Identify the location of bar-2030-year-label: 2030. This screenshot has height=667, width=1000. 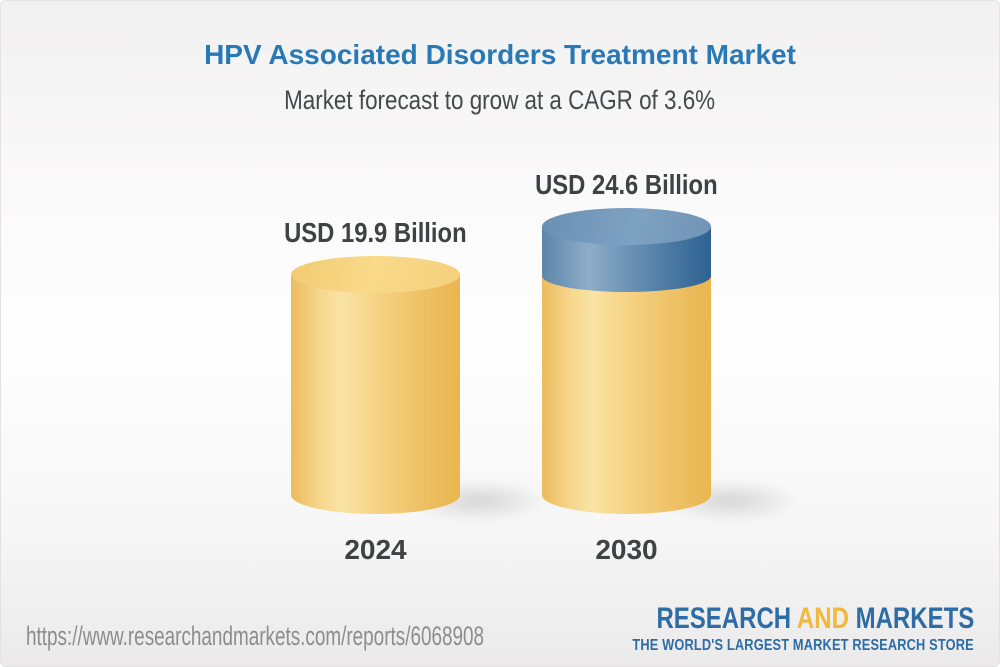
(626, 549).